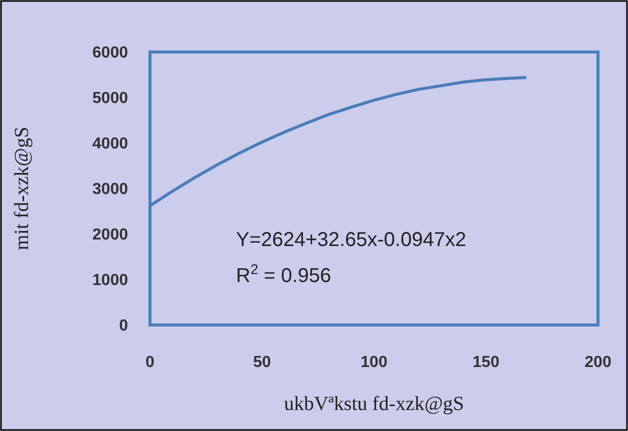  What do you see at coordinates (486, 362) in the screenshot?
I see `x-tick-label: 150` at bounding box center [486, 362].